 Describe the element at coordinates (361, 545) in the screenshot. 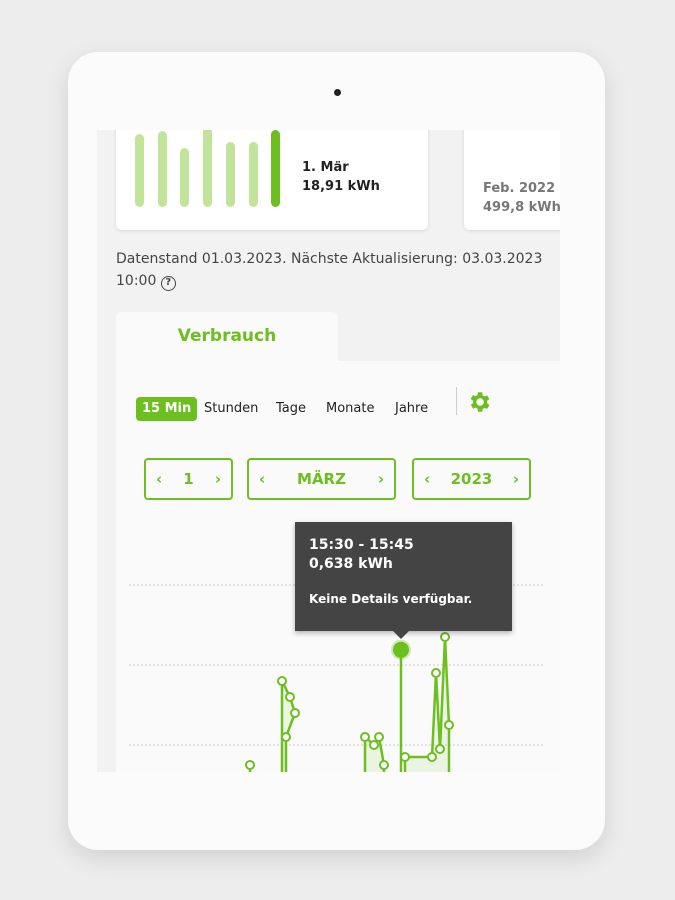

I see `tooltip-time: 15:30 - 15:45` at that location.